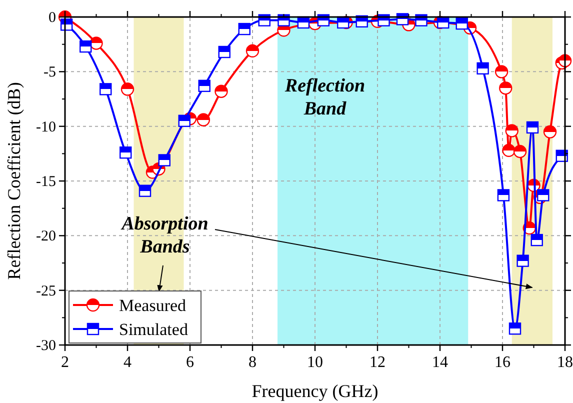  I want to click on y-tick-label: -15, so click(46, 182).